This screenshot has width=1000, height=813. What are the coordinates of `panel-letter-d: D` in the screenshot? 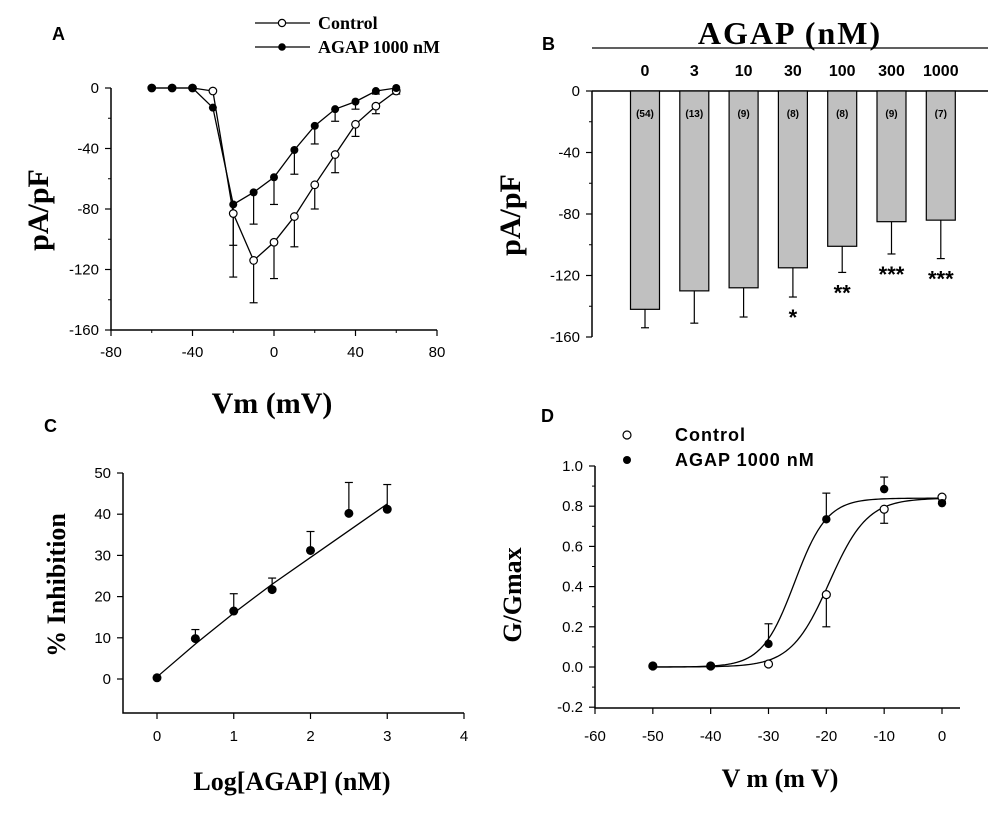 It's located at (547, 416).